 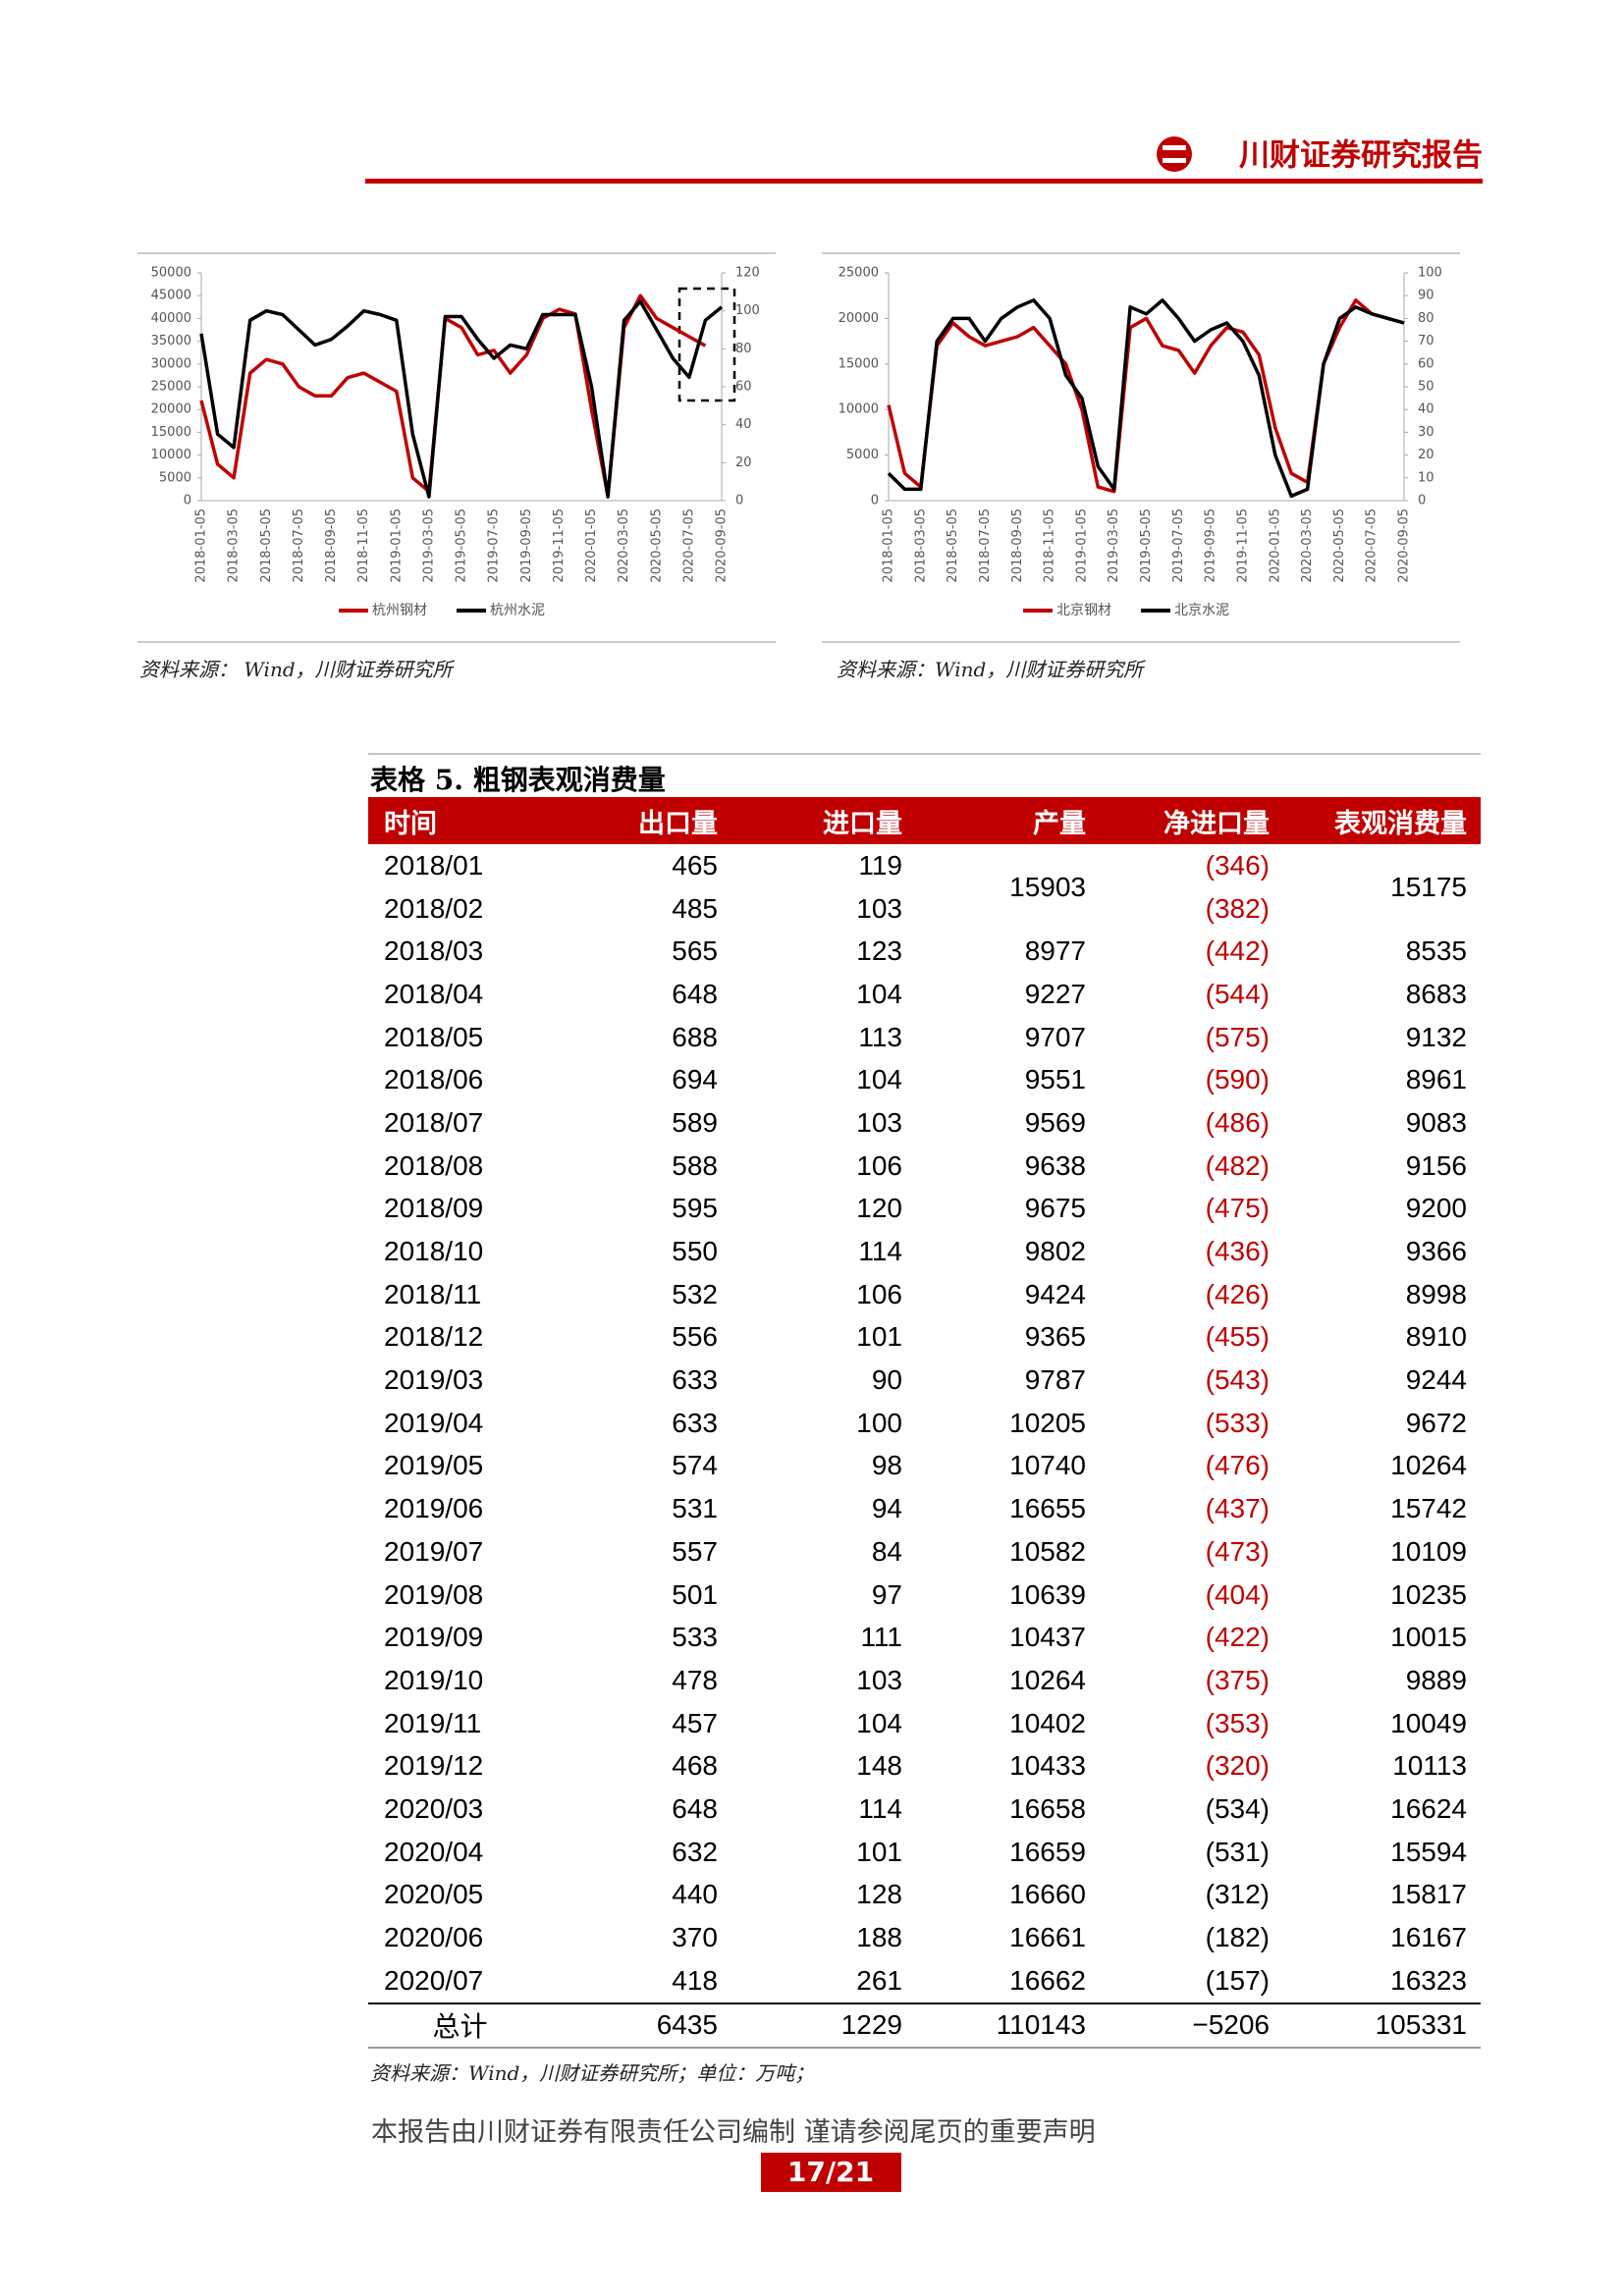 What do you see at coordinates (1237, 1208) in the screenshot?
I see `table-cell: (475)` at bounding box center [1237, 1208].